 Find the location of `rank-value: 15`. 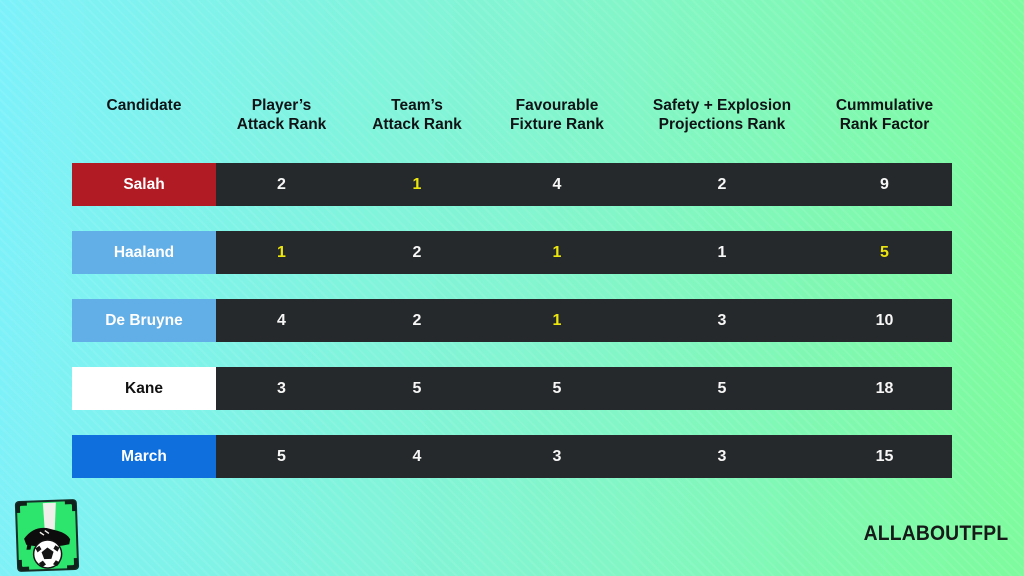

rank-value: 15 is located at coordinates (884, 456).